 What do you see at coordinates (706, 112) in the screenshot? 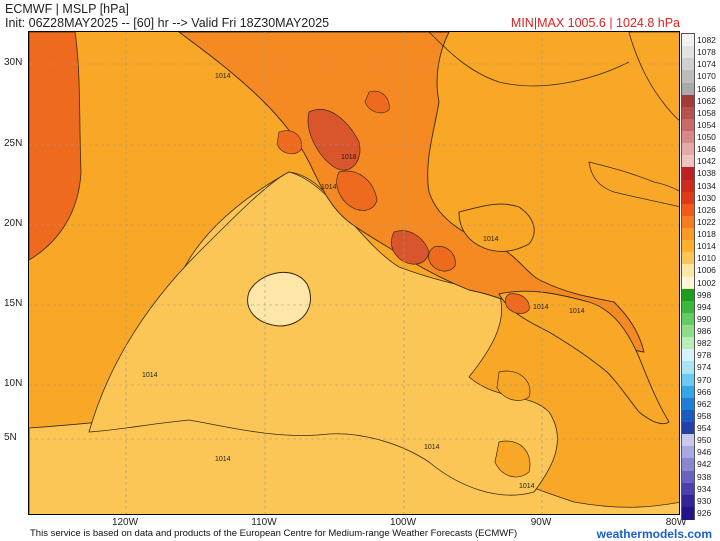
I see `colorbar-label: 1058` at bounding box center [706, 112].